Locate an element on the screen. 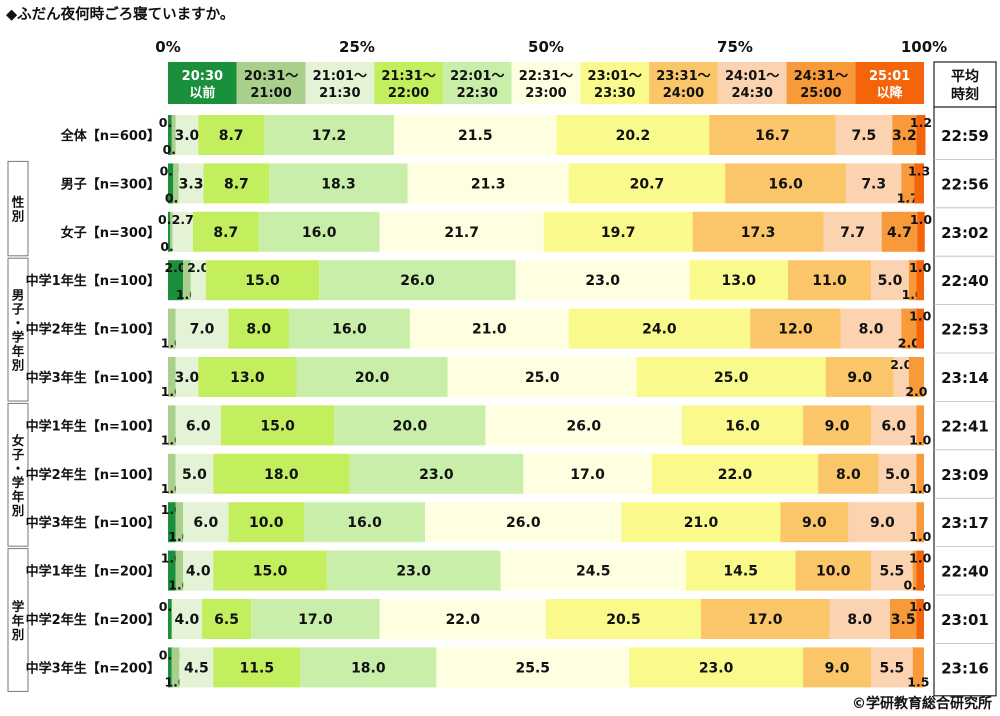 The width and height of the screenshot is (1000, 716). avg-column-frame is located at coordinates (965, 379).